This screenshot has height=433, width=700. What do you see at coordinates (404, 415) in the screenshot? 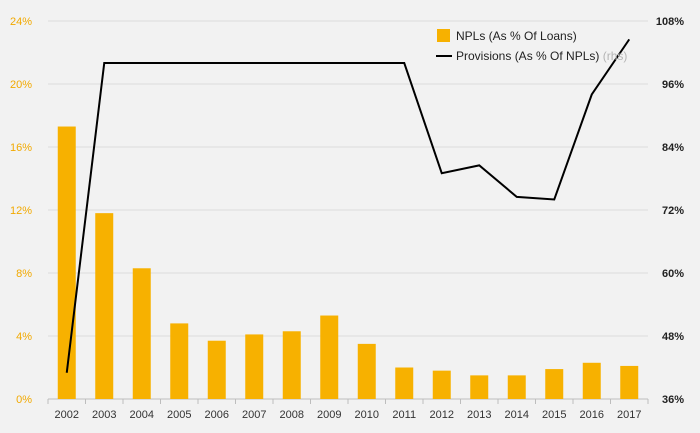
I see `x-tick-label: 2011` at bounding box center [404, 415].